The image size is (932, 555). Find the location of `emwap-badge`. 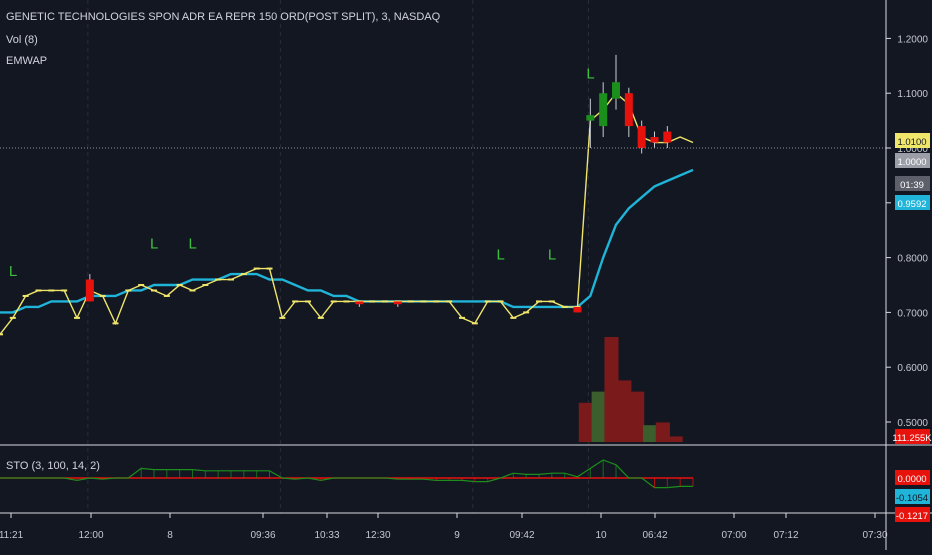

emwap-badge is located at coordinates (912, 202).